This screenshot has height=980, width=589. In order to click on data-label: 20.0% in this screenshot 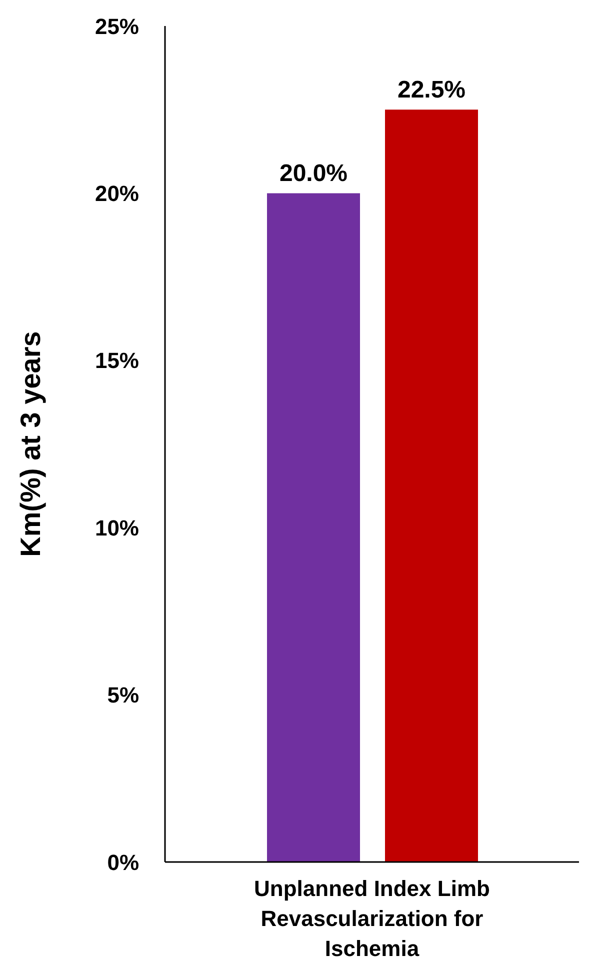, I will do `click(313, 174)`.